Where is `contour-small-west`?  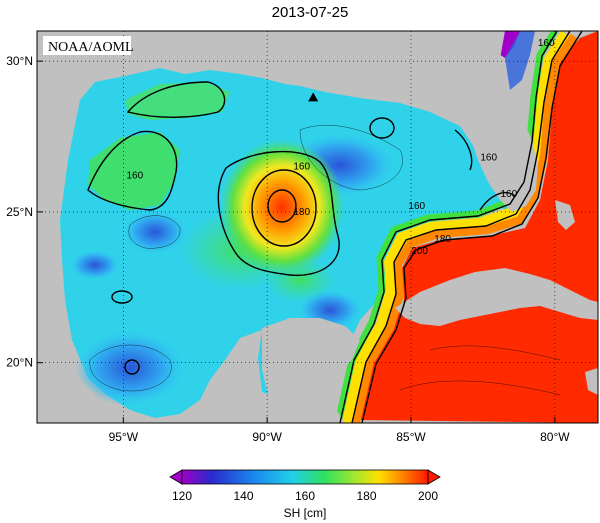 contour-small-west is located at coordinates (122, 297).